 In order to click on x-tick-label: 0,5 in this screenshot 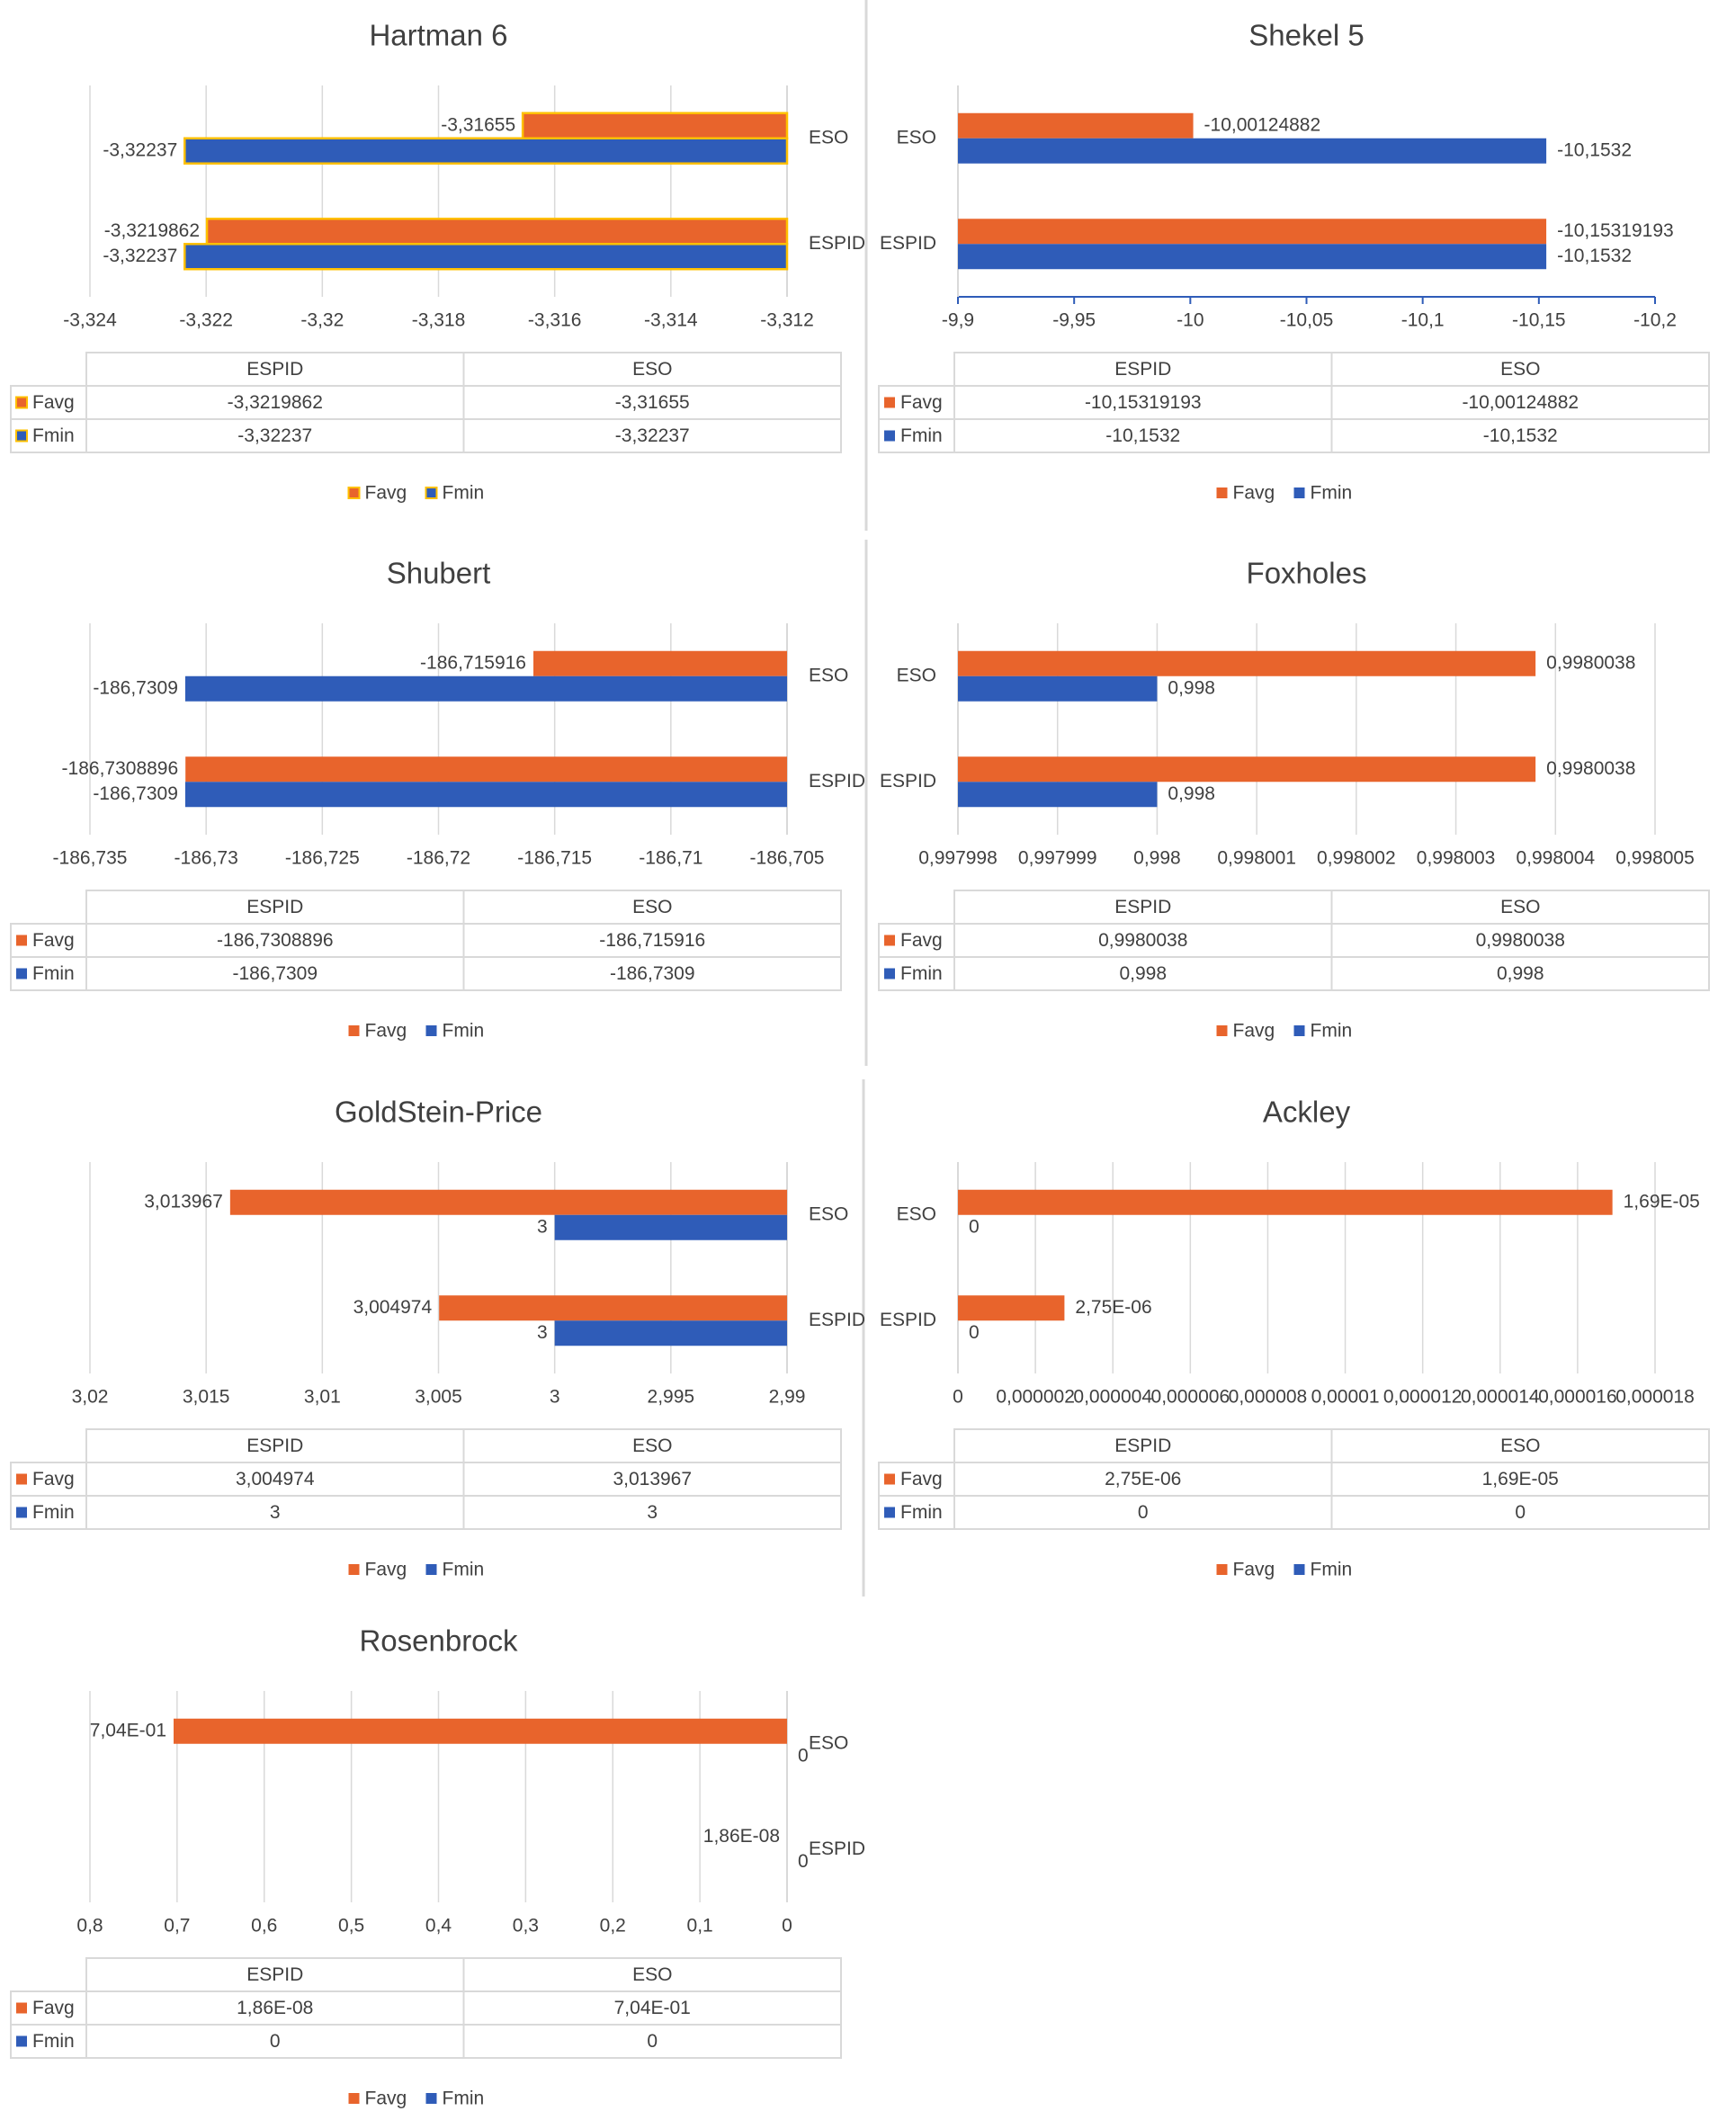, I will do `click(351, 1926)`.